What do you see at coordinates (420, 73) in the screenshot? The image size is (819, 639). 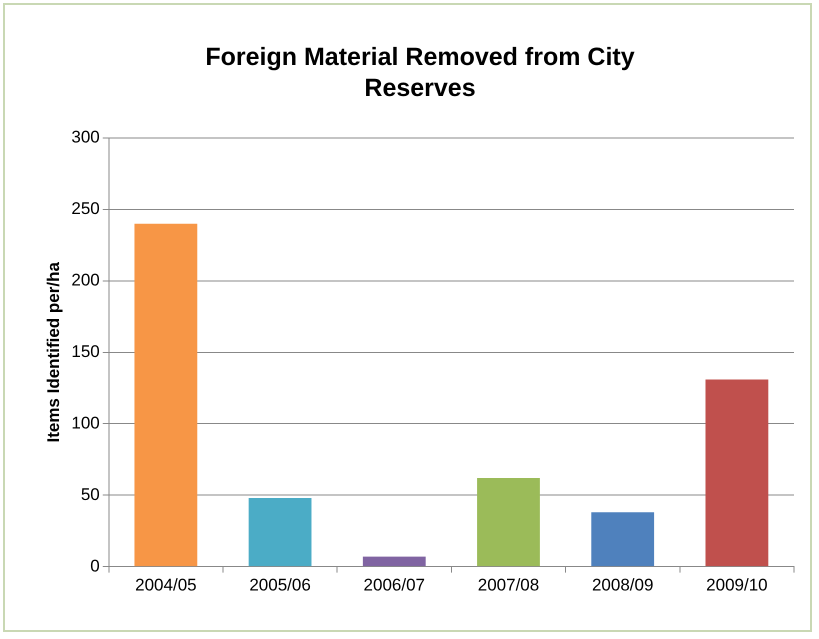 I see `chart-title: Foreign Material Removed from City Reserves` at bounding box center [420, 73].